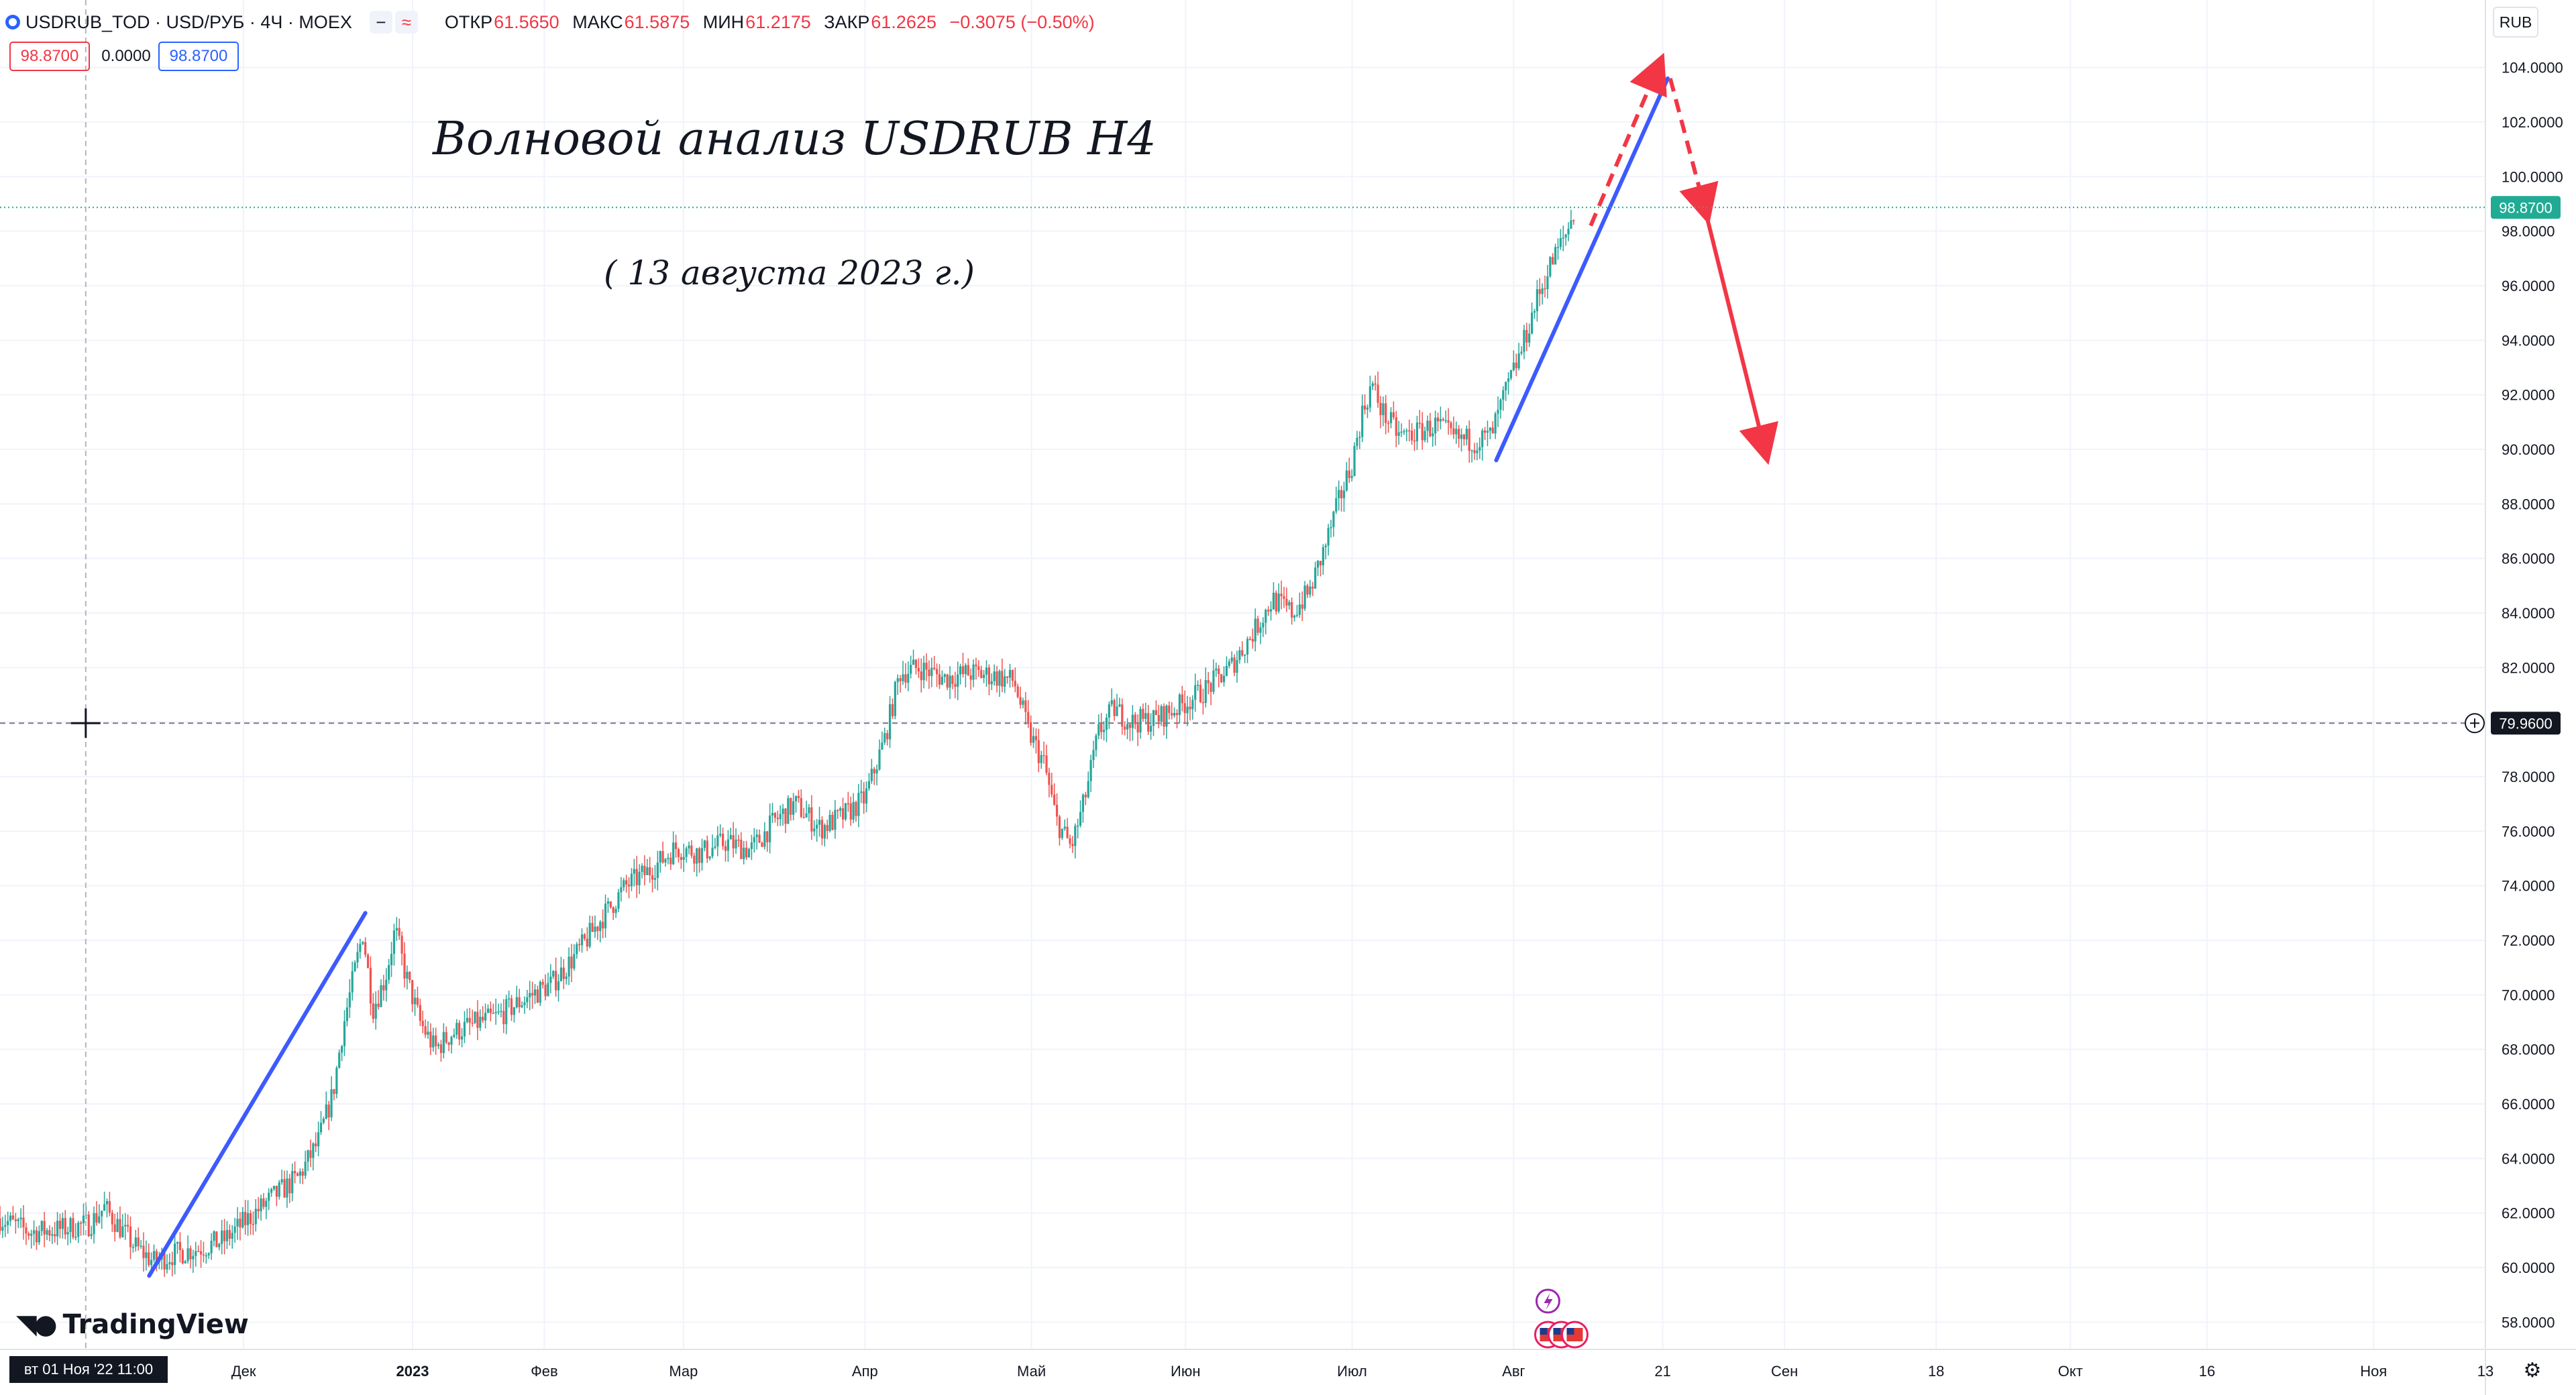  Describe the element at coordinates (406, 22) in the screenshot. I see `compare-button: ≈` at that location.